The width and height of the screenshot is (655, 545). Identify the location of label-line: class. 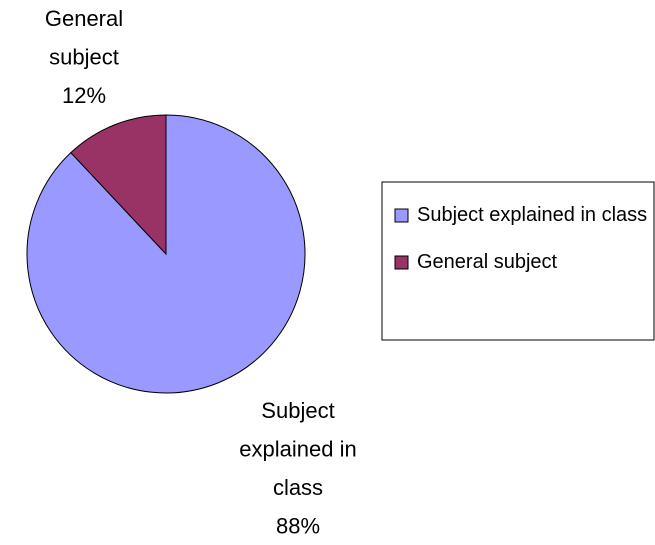
(298, 487).